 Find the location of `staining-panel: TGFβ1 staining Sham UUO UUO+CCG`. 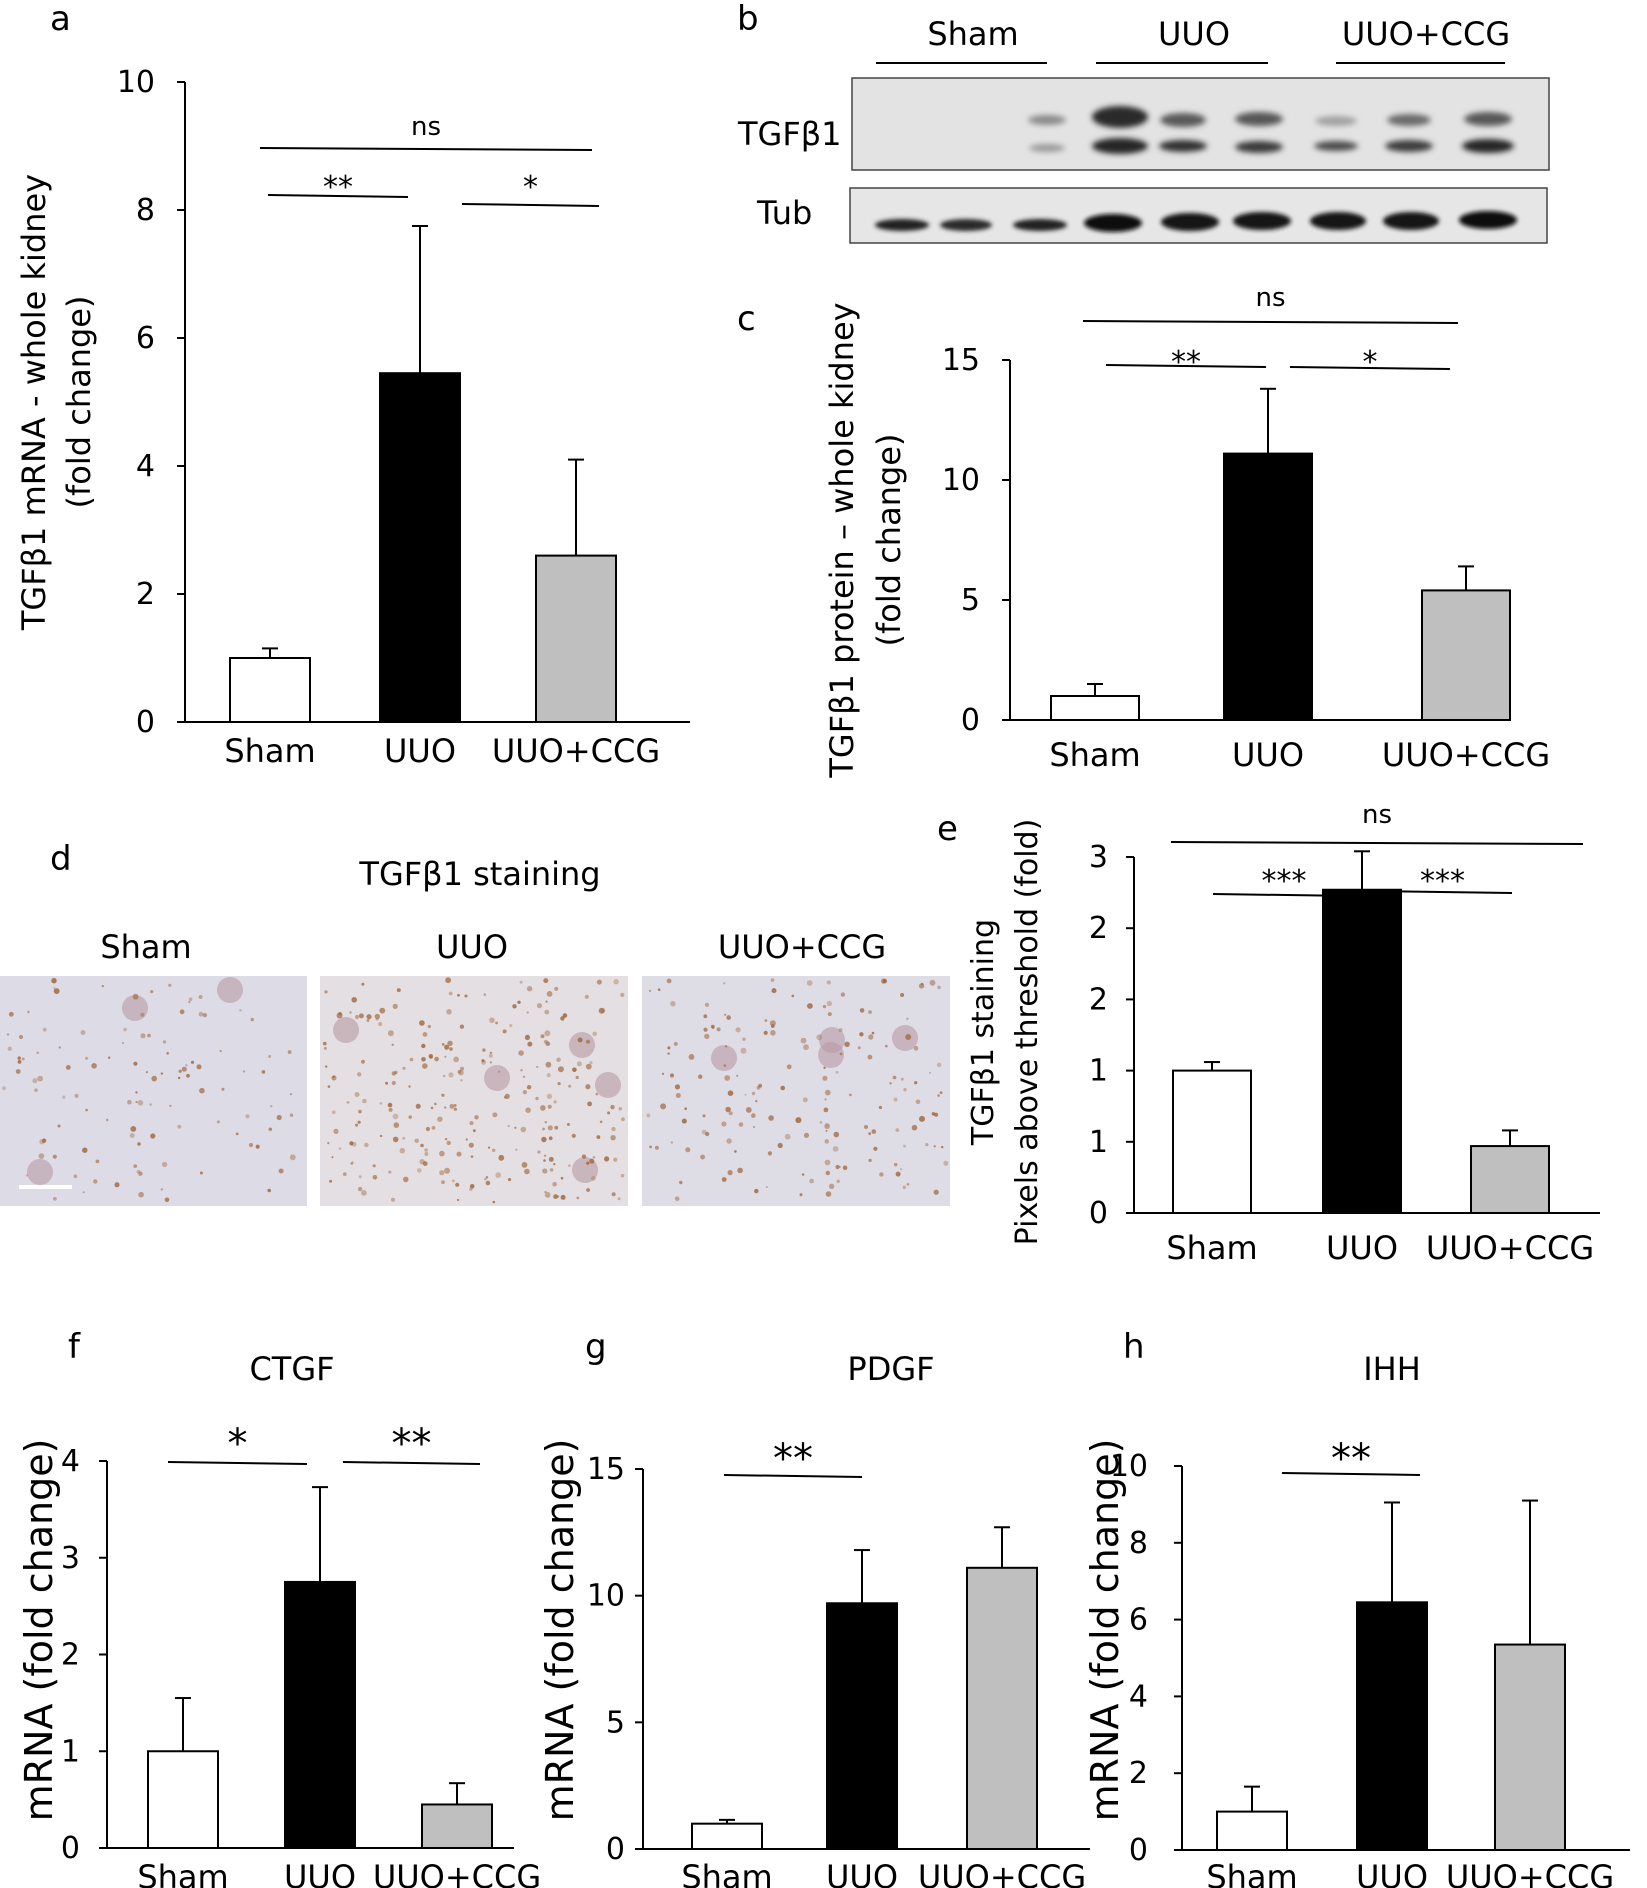

staining-panel: TGFβ1 staining Sham UUO UUO+CCG is located at coordinates (475, 1030).